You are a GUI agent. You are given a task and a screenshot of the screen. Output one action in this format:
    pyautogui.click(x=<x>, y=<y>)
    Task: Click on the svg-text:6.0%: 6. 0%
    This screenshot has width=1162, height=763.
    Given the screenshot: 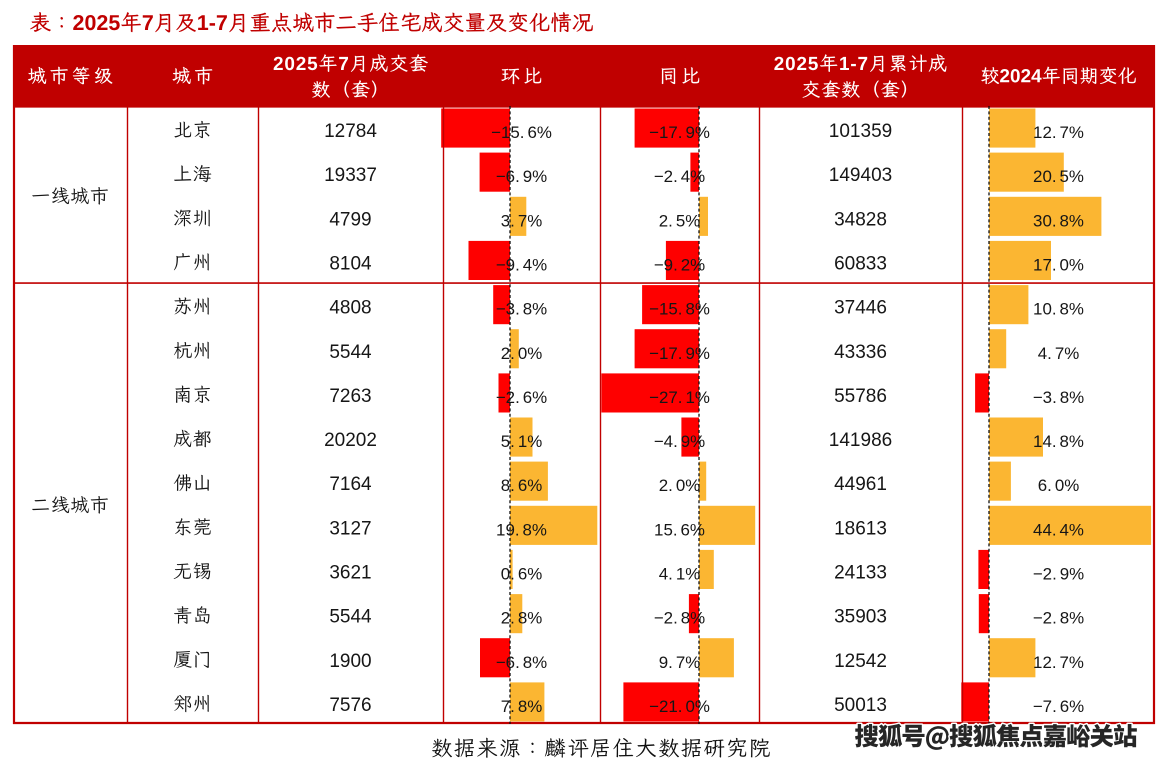 What is the action you would take?
    pyautogui.click(x=1059, y=485)
    